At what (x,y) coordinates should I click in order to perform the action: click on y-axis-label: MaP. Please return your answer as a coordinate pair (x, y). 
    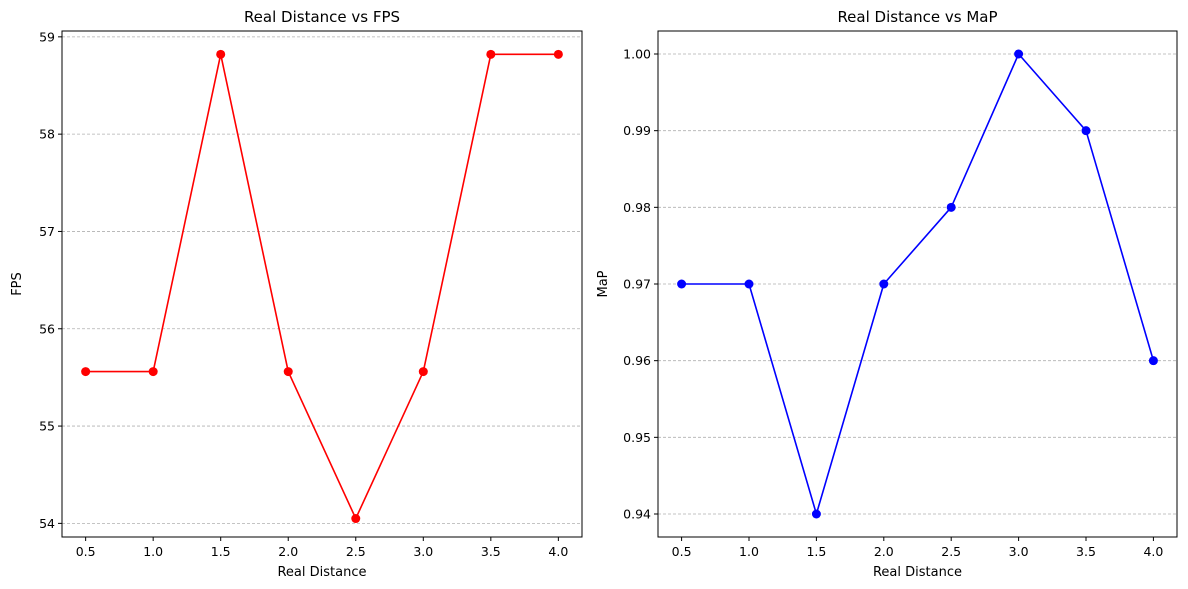
    Looking at the image, I should click on (603, 283).